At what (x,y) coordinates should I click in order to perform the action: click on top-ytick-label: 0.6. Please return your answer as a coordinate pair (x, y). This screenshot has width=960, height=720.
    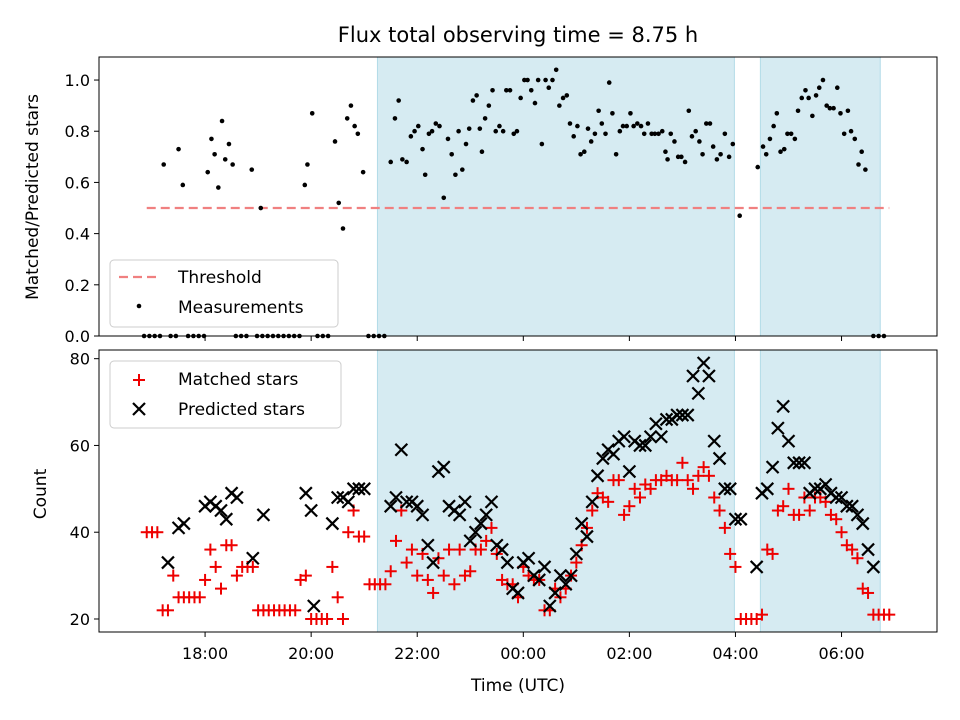
    Looking at the image, I should click on (77, 182).